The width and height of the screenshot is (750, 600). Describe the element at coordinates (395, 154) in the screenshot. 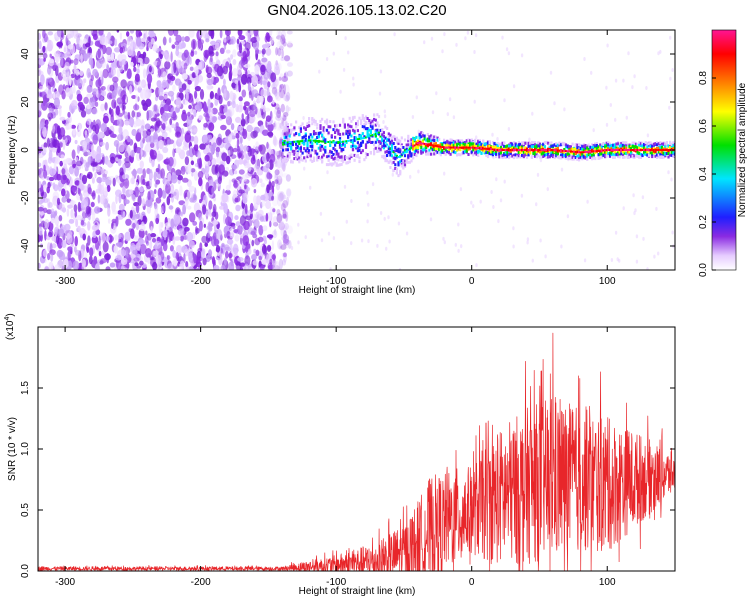

I see `ridge-core` at that location.